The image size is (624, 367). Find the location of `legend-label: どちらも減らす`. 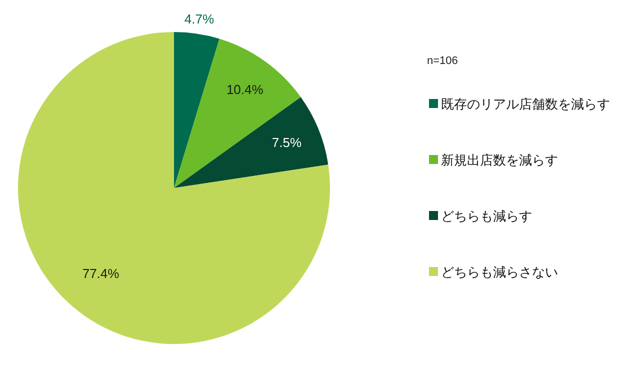

legend-label: どちらも減らす is located at coordinates (486, 216).